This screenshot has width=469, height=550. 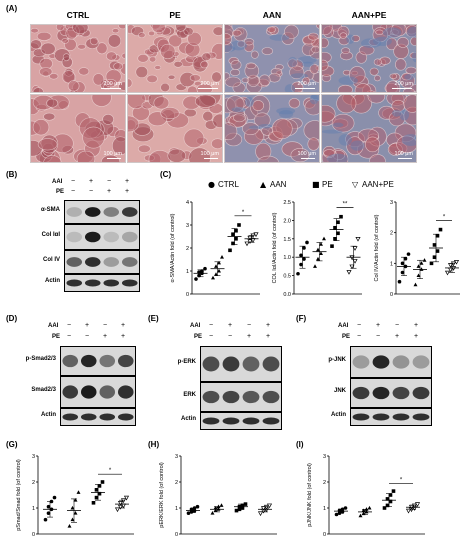 I want to click on histology-tile: 200 μm, so click(x=369, y=58).